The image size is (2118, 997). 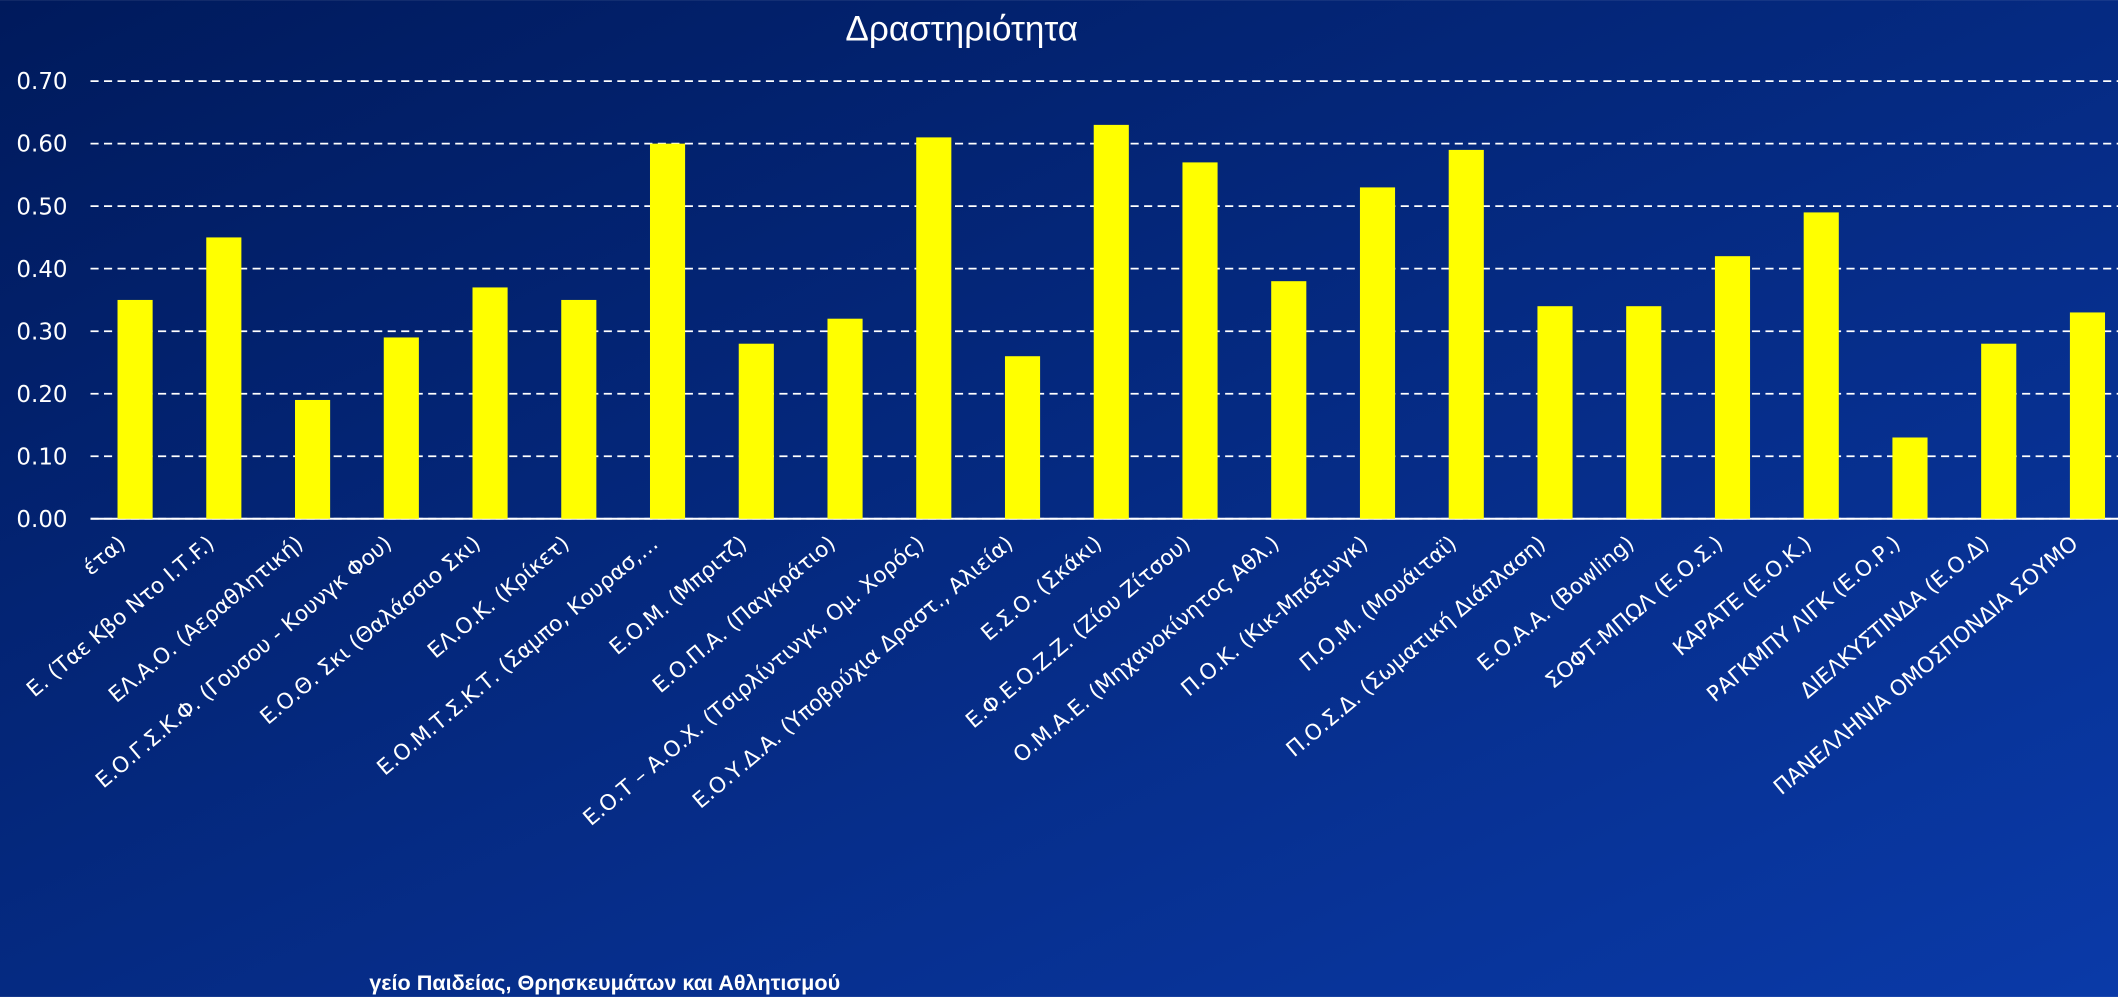 What do you see at coordinates (41, 395) in the screenshot?
I see `y-tick-label: 0.20` at bounding box center [41, 395].